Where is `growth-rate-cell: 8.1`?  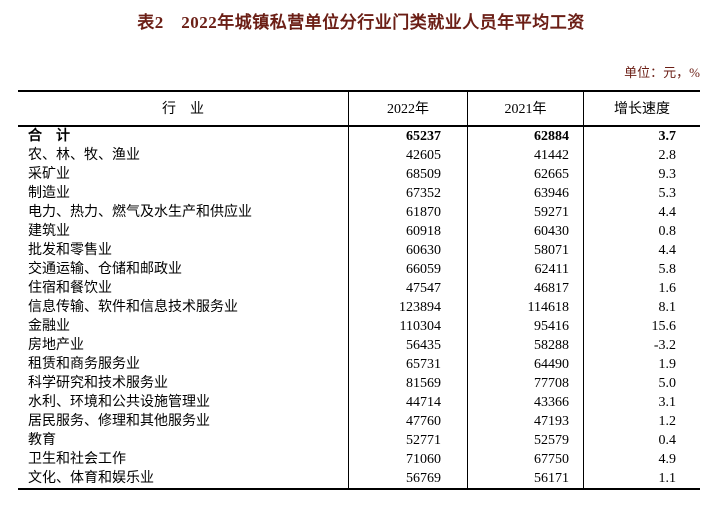 growth-rate-cell: 8.1 is located at coordinates (641, 307).